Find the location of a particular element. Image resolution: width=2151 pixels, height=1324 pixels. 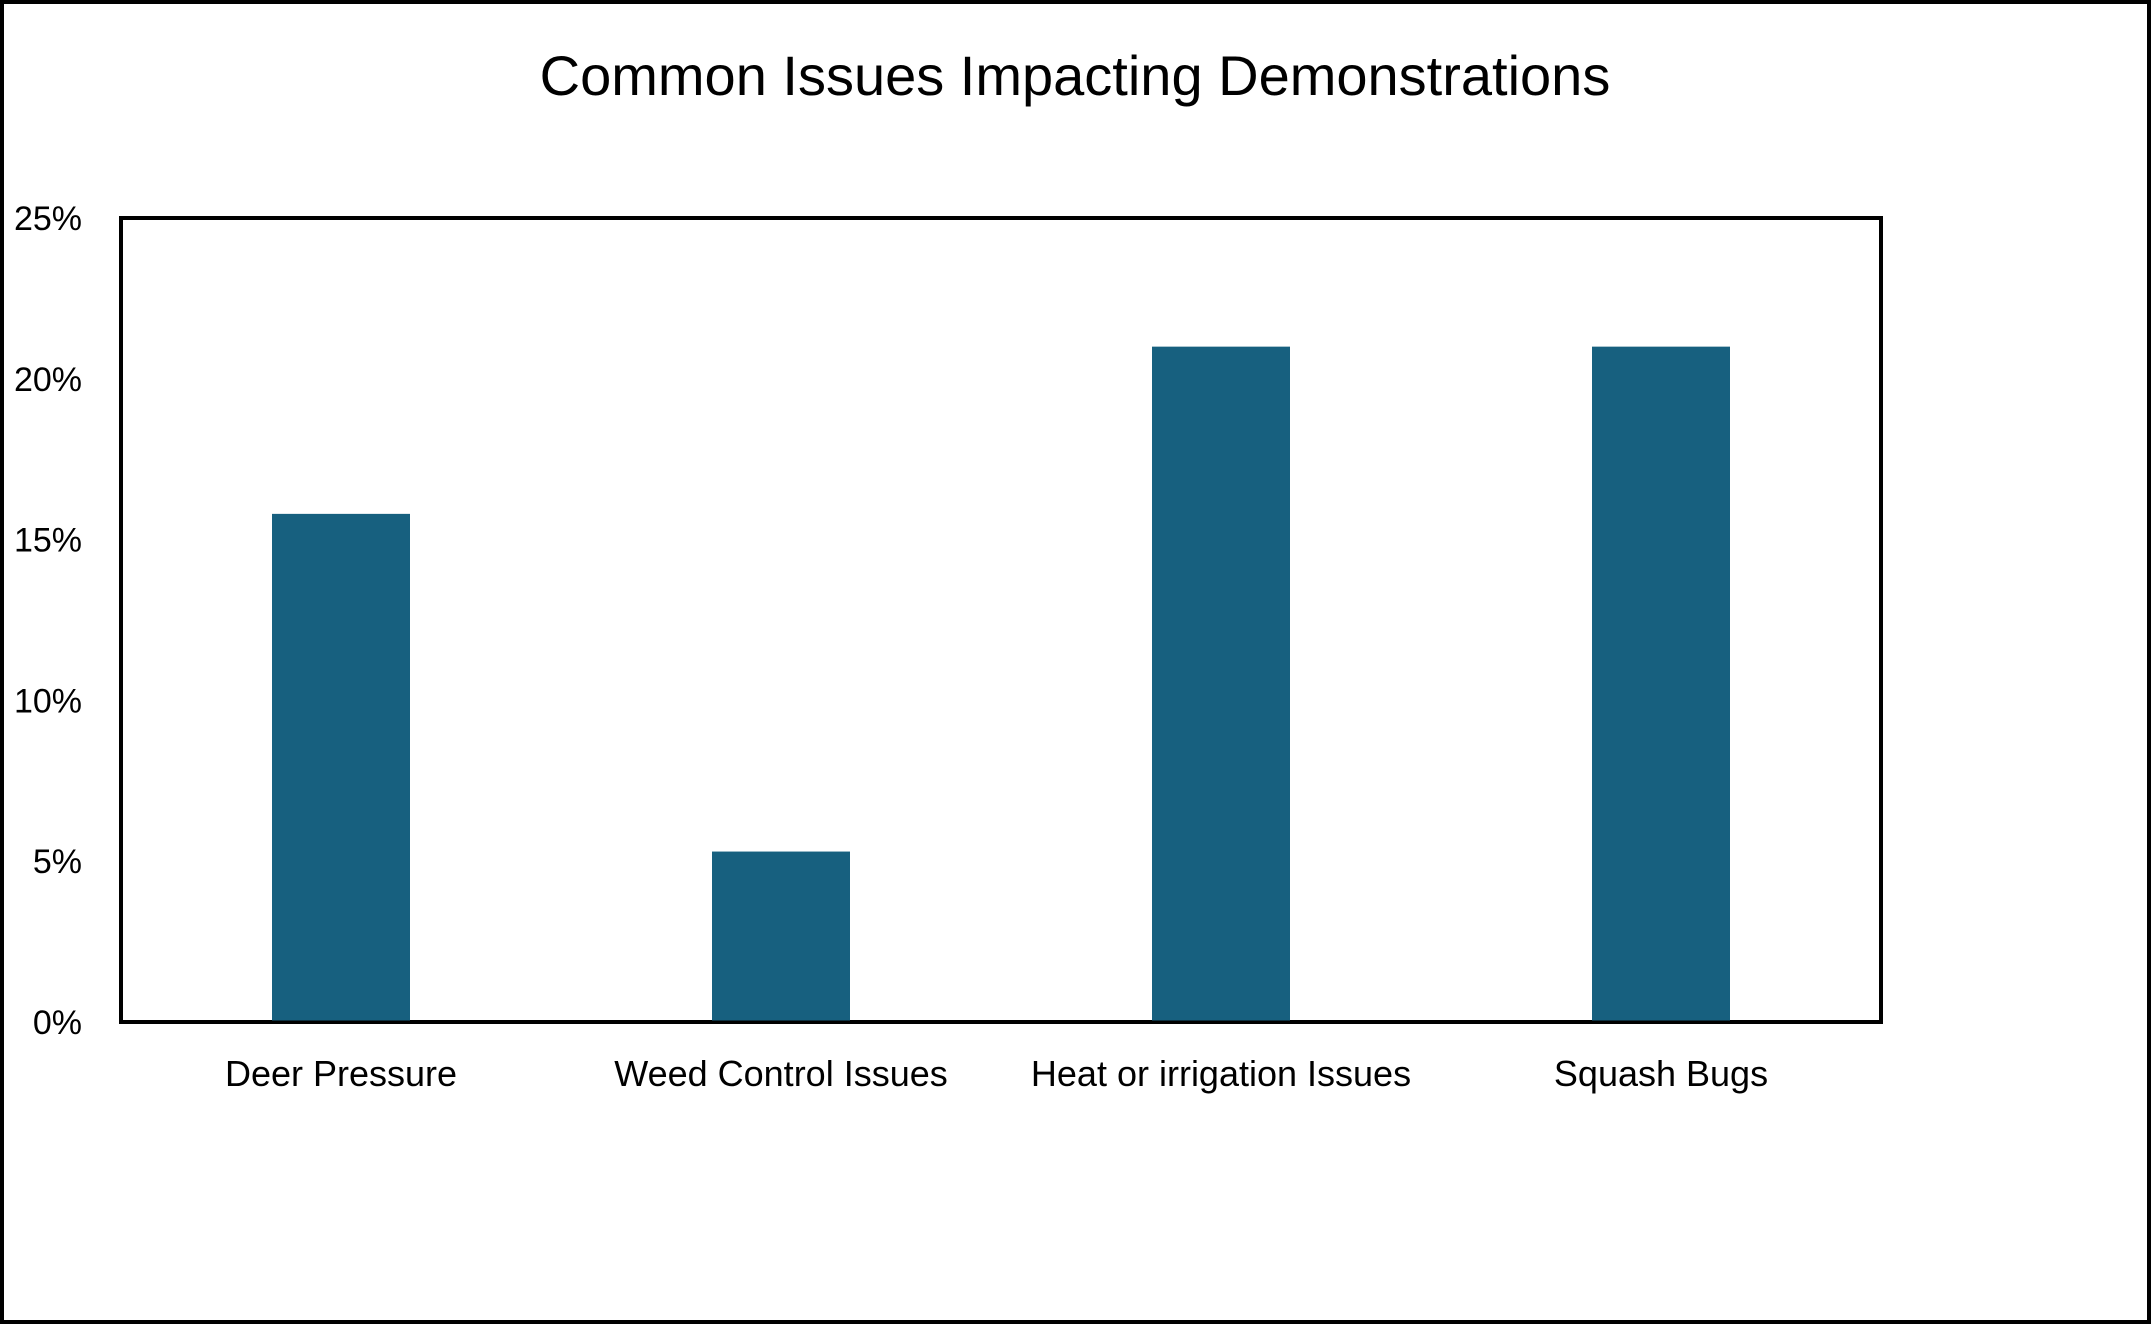

bar-squash-bugs is located at coordinates (1661, 683).